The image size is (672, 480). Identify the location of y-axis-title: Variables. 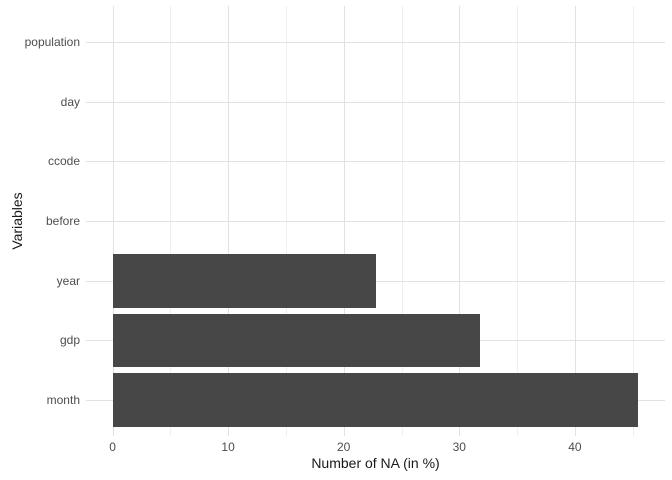
(17, 221).